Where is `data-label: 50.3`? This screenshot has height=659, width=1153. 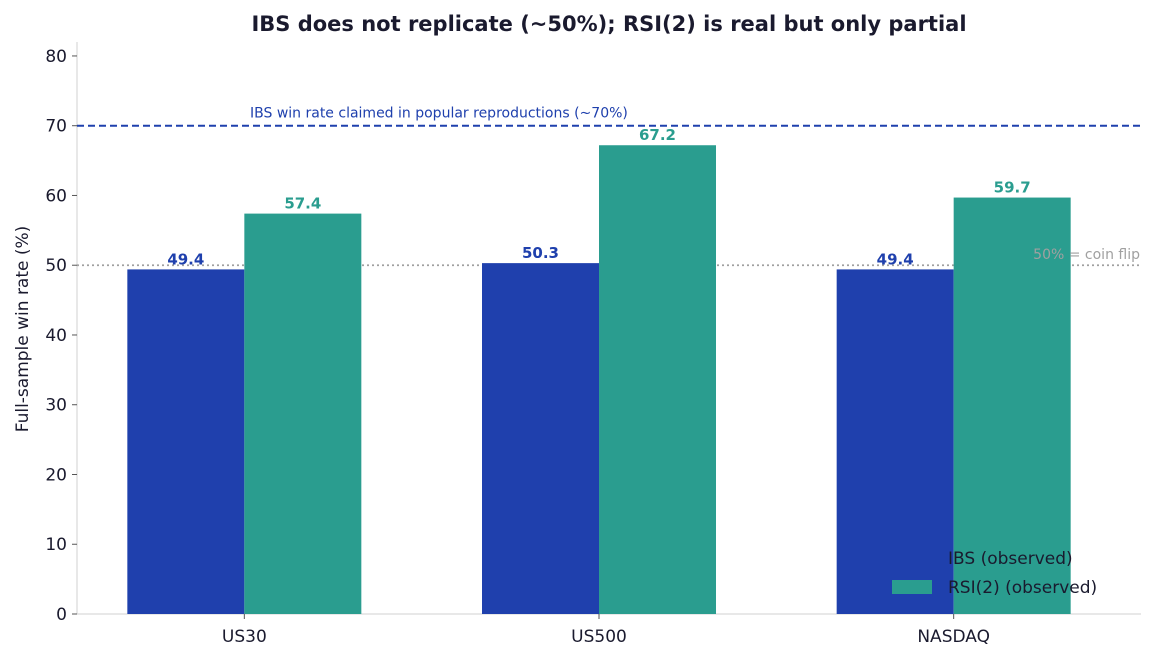
data-label: 50.3 is located at coordinates (540, 253).